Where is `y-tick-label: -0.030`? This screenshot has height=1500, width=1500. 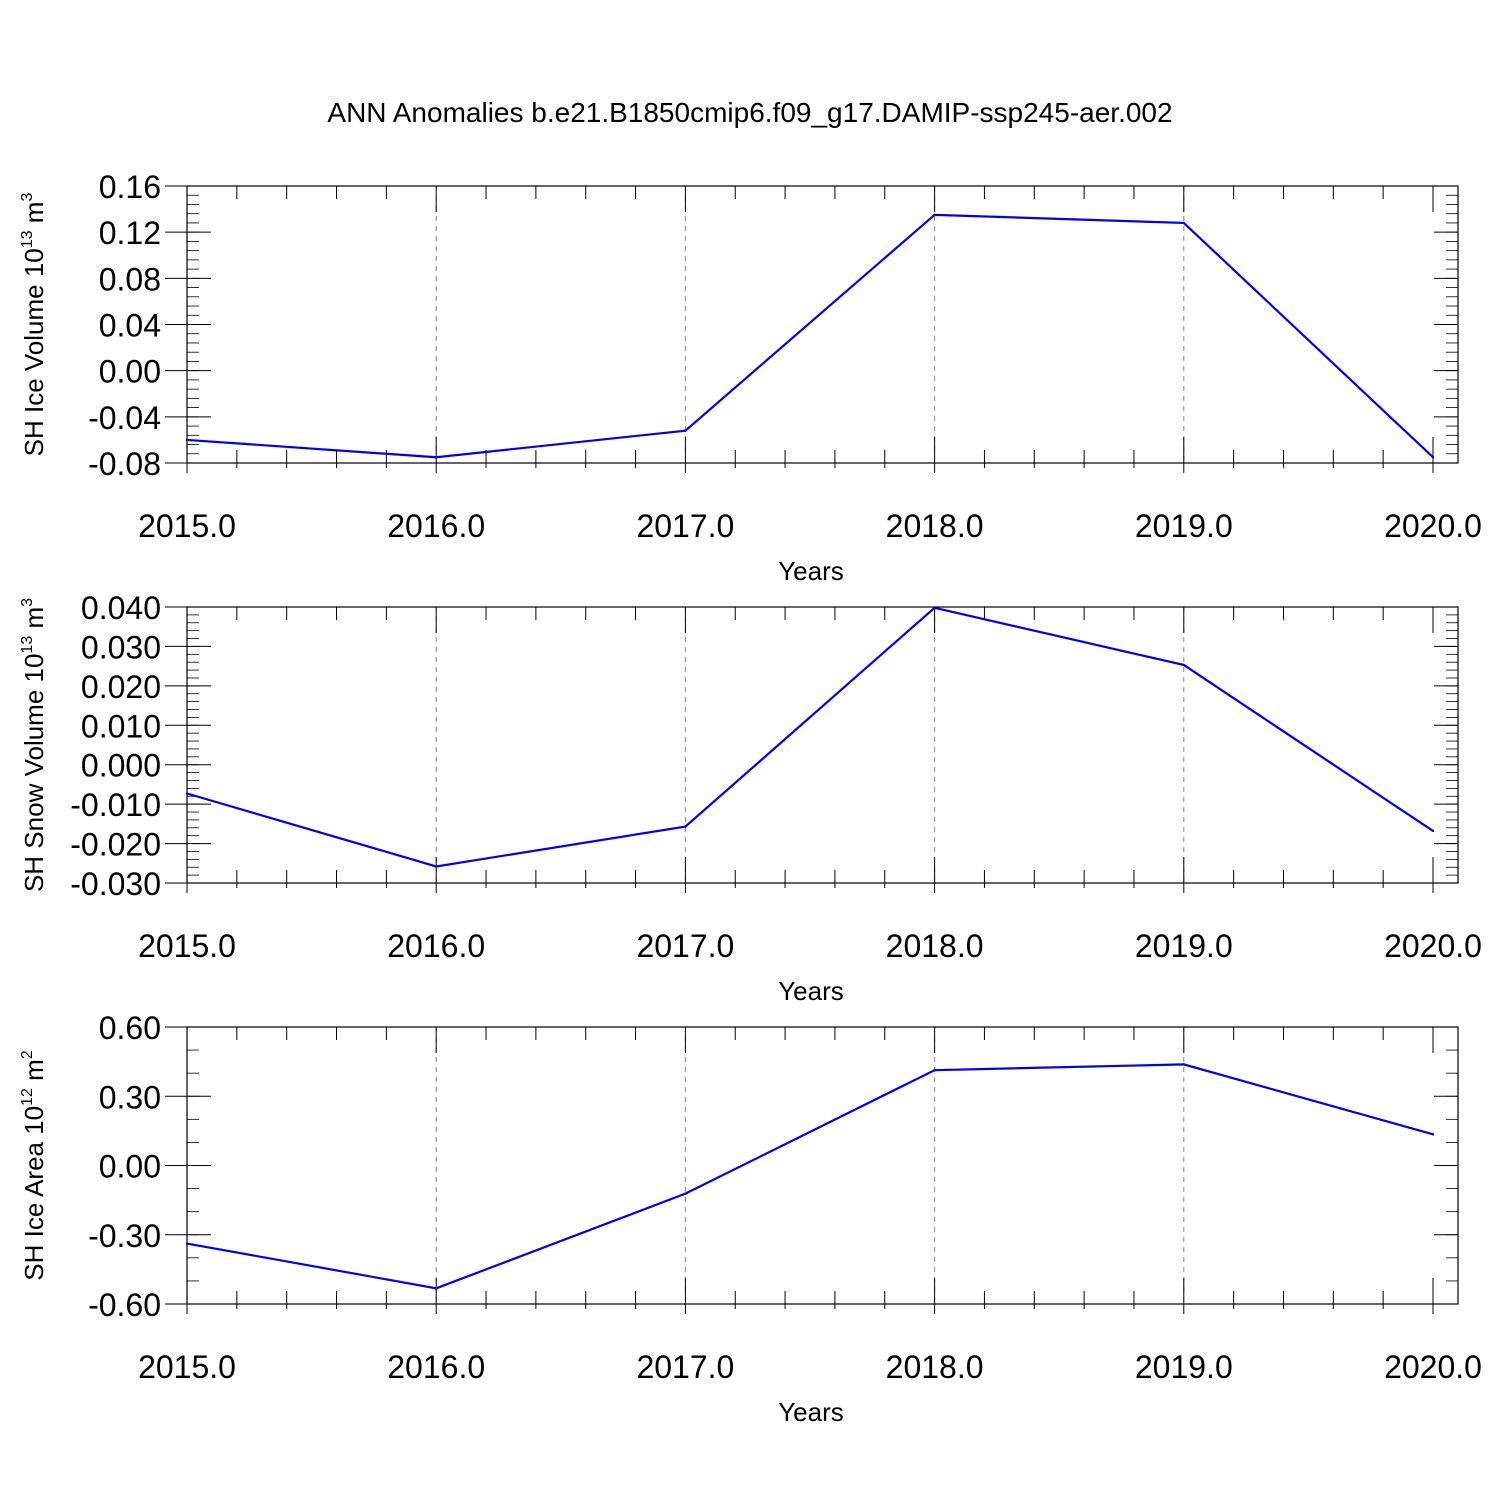 y-tick-label: -0.030 is located at coordinates (115, 884).